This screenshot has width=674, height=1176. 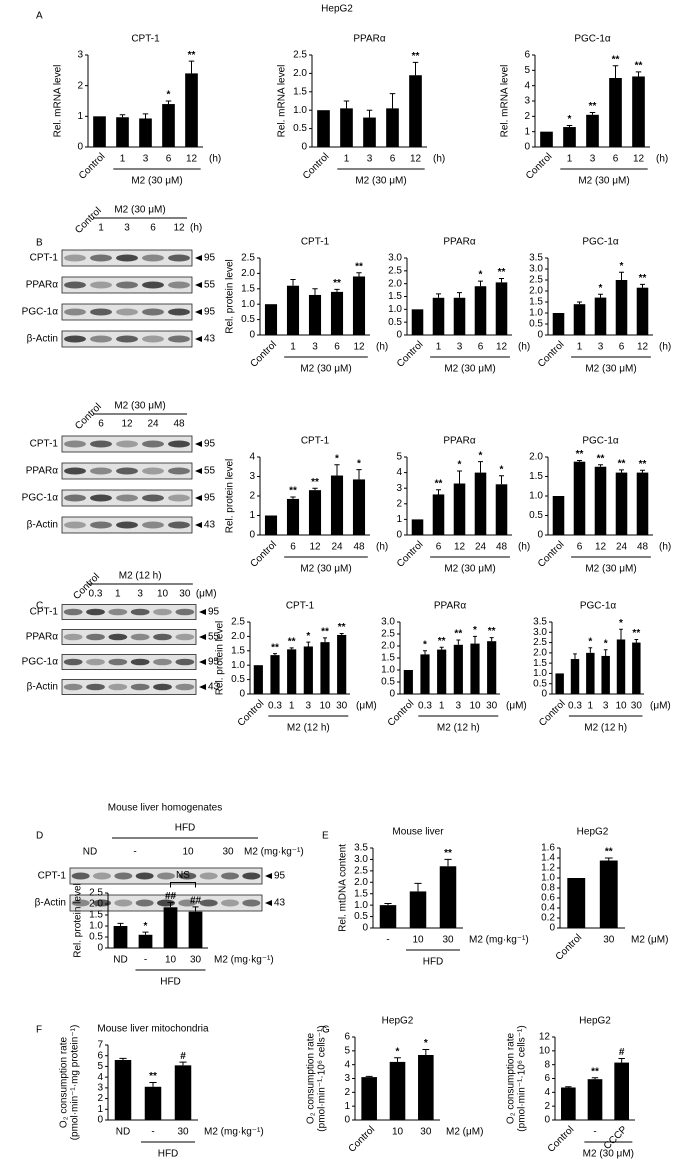 What do you see at coordinates (475, 706) in the screenshot?
I see `x-tick-label: 10` at bounding box center [475, 706].